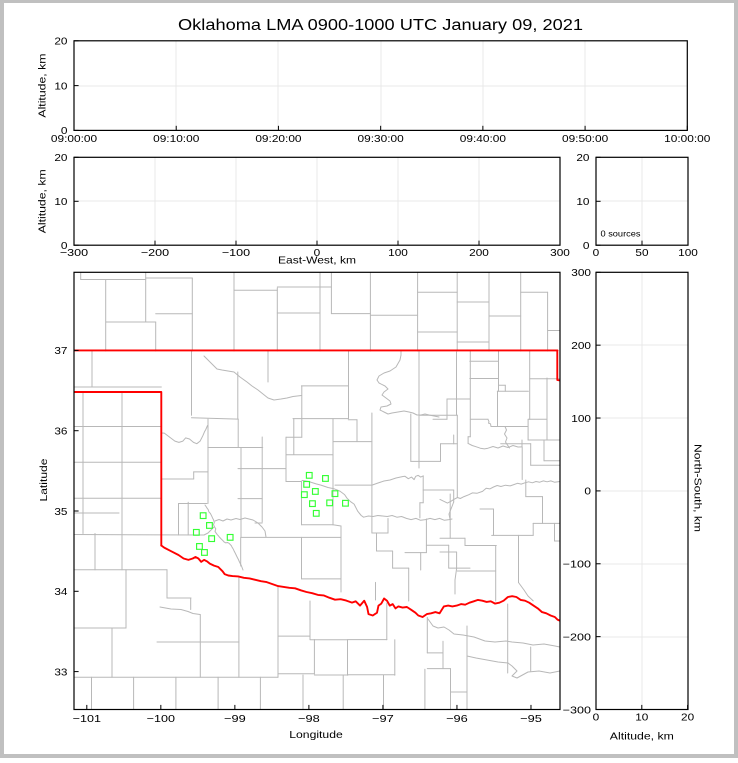 This screenshot has width=738, height=763. Describe the element at coordinates (621, 234) in the screenshot. I see `svg-text: 0 sources` at that location.